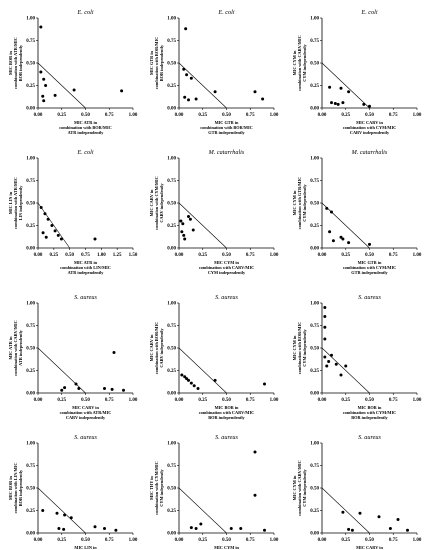 This screenshot has height=550, width=425. Describe the element at coordinates (30, 19) in the screenshot. I see `y-tick-label: 1.00` at that location.